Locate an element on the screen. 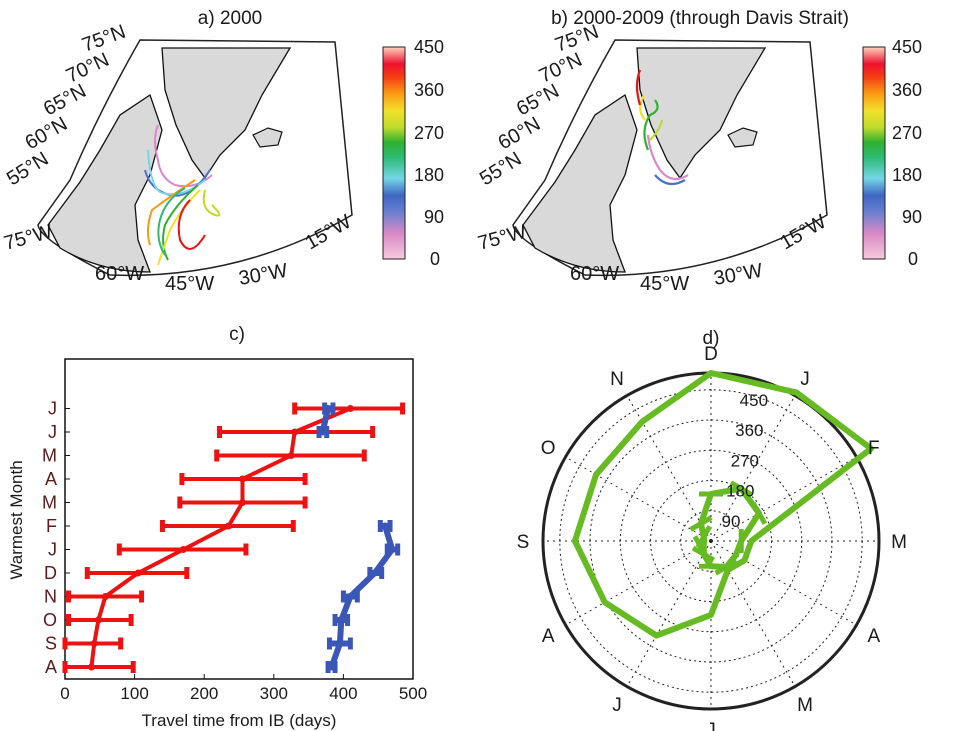 This screenshot has height=731, width=967. panel-b-land-greenland is located at coordinates (701, 113).